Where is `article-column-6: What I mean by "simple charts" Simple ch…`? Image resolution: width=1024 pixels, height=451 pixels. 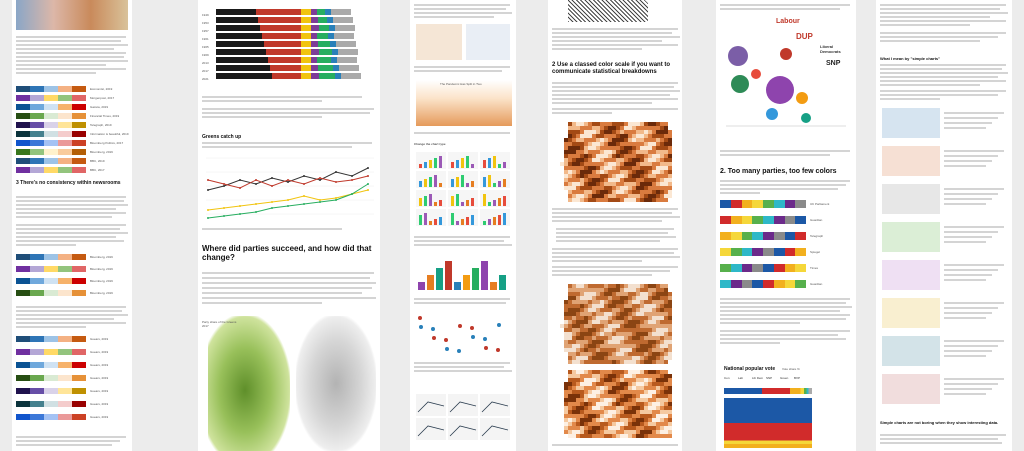 article-column-6: What I mean by "simple charts" Simple ch… is located at coordinates (944, 225).